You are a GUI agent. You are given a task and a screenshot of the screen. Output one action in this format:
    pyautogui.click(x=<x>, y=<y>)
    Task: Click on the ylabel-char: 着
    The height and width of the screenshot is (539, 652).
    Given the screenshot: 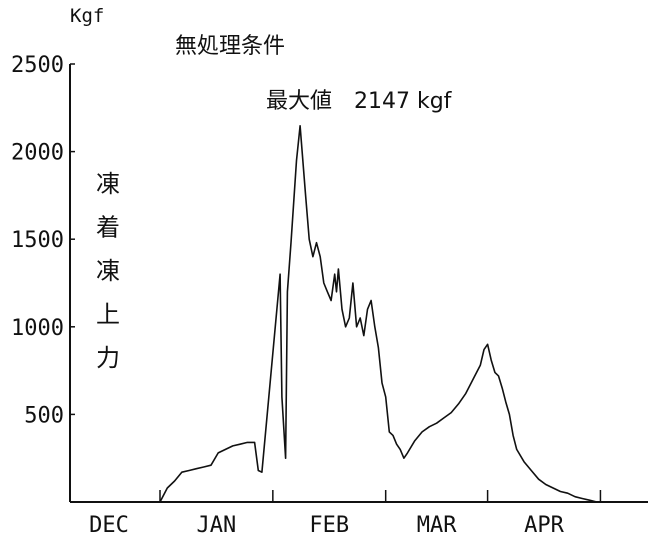 What is the action you would take?
    pyautogui.click(x=108, y=228)
    